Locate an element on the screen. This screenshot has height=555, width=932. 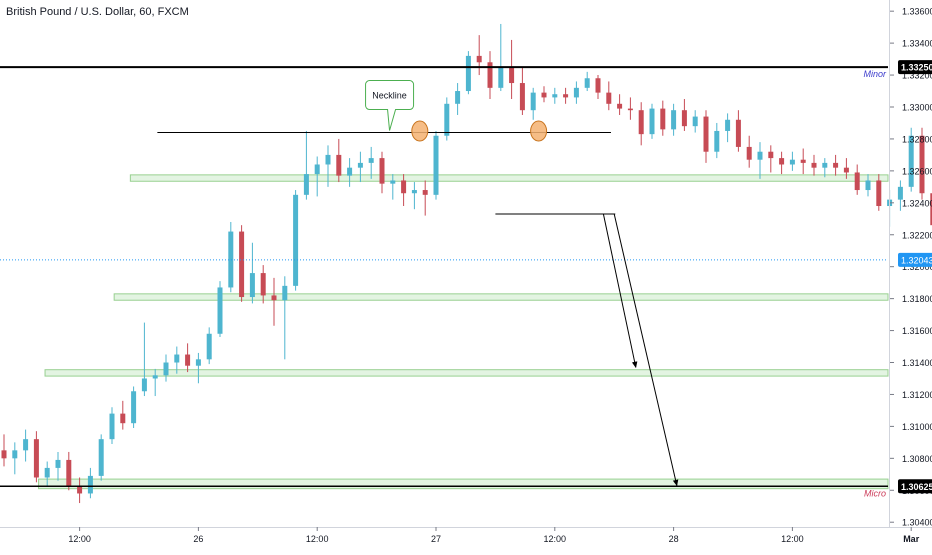
y-tick-label: 1.33400 is located at coordinates (917, 44).